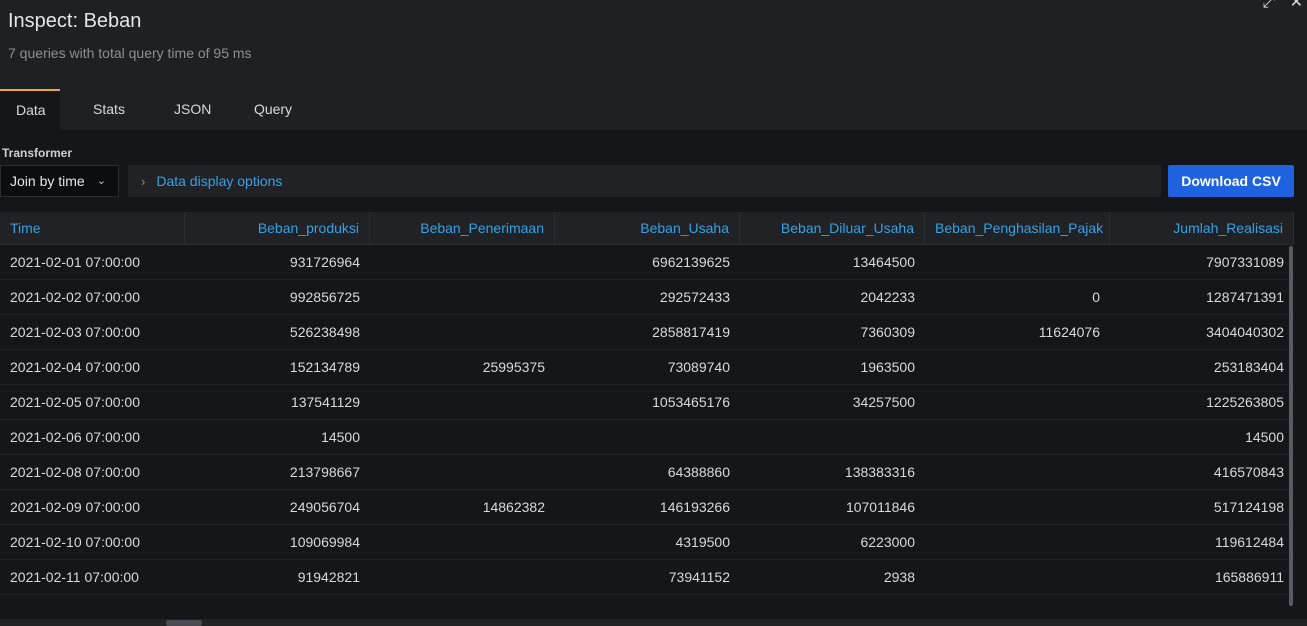 The image size is (1307, 626). What do you see at coordinates (887, 367) in the screenshot?
I see `table-cell: 1963500` at bounding box center [887, 367].